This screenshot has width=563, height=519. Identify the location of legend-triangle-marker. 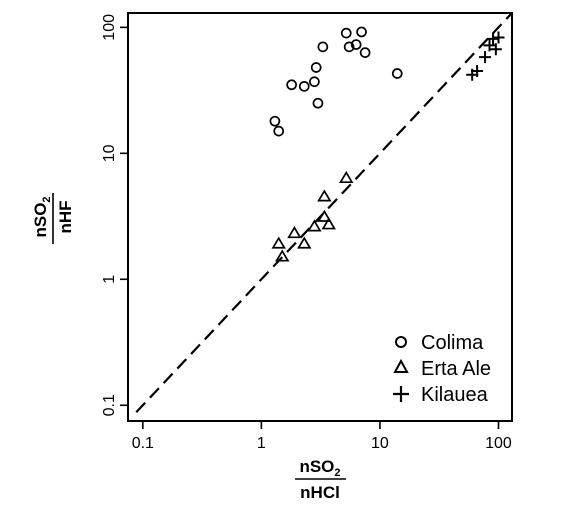
(401, 365).